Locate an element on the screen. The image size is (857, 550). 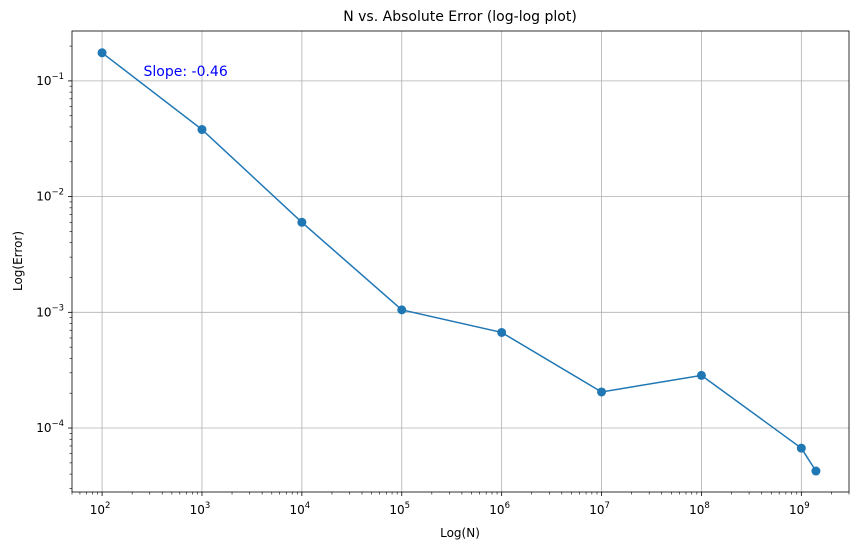
x-tick-label: 10⁷ is located at coordinates (599, 509).